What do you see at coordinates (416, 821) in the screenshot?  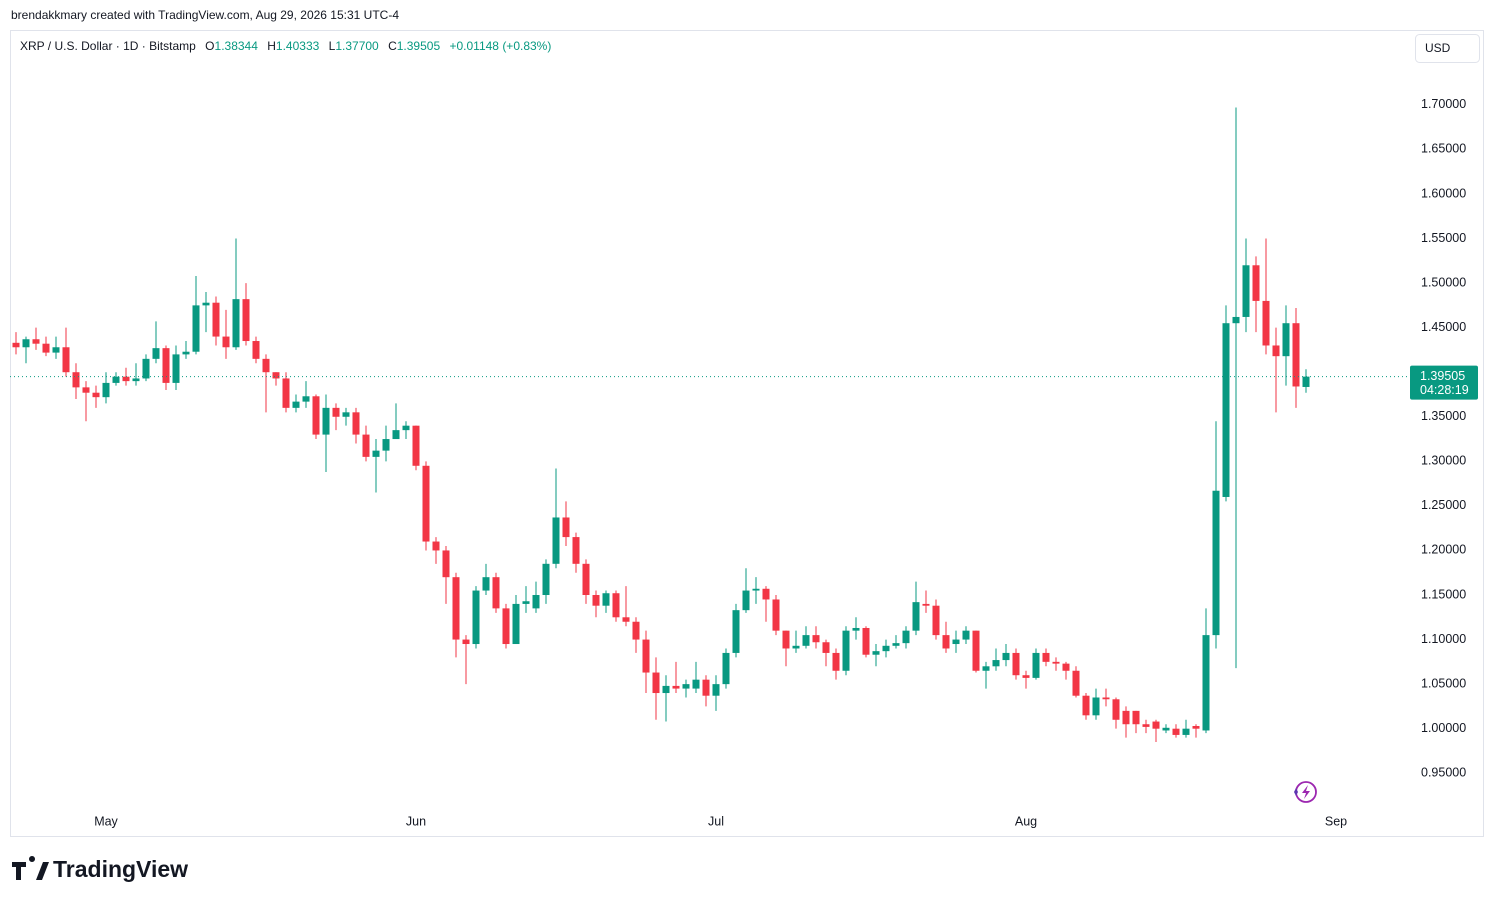 I see `x-tick-label: Jun` at bounding box center [416, 821].